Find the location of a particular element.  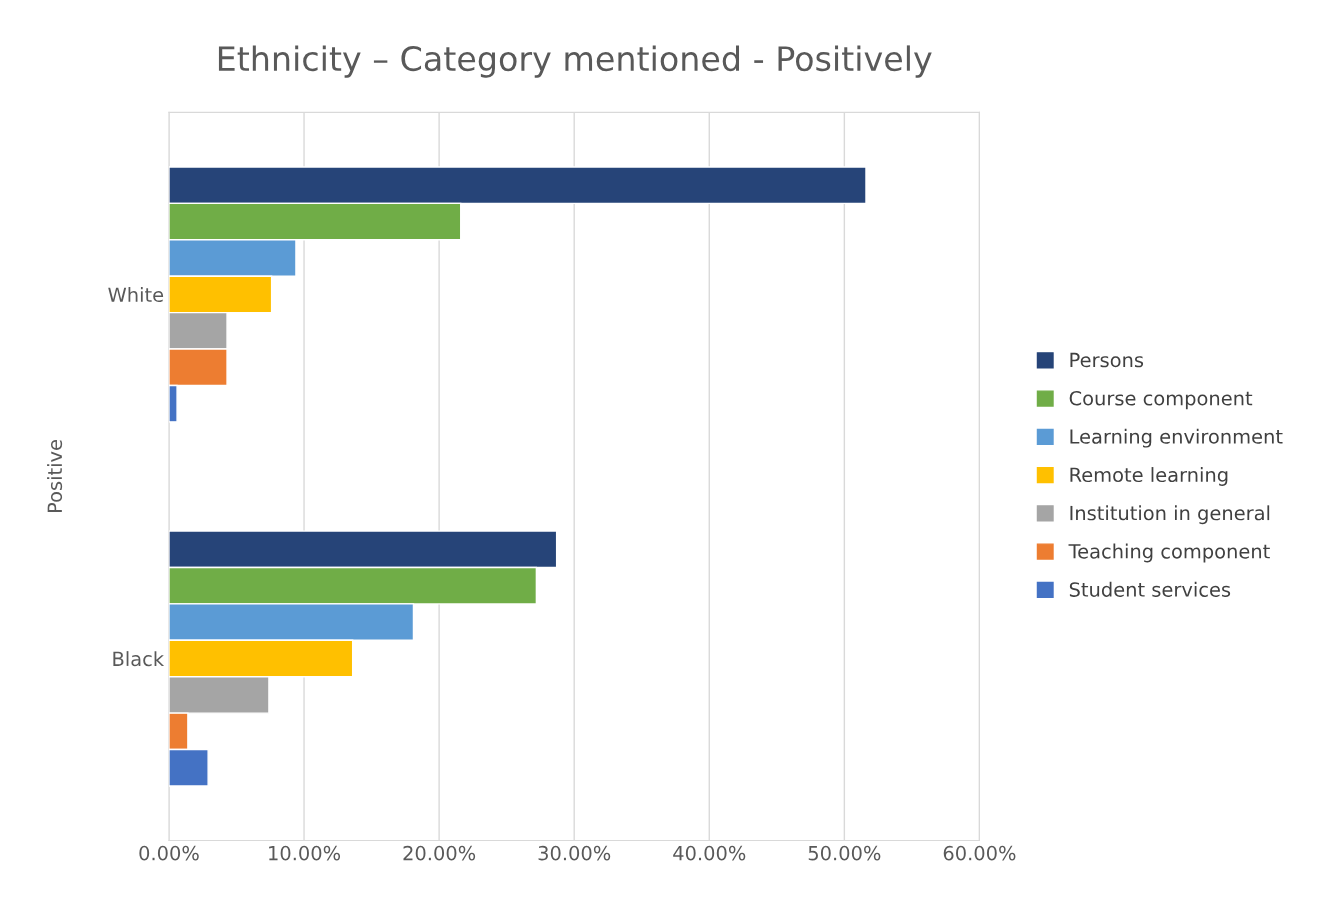

legend-label: Student services is located at coordinates (1150, 589).